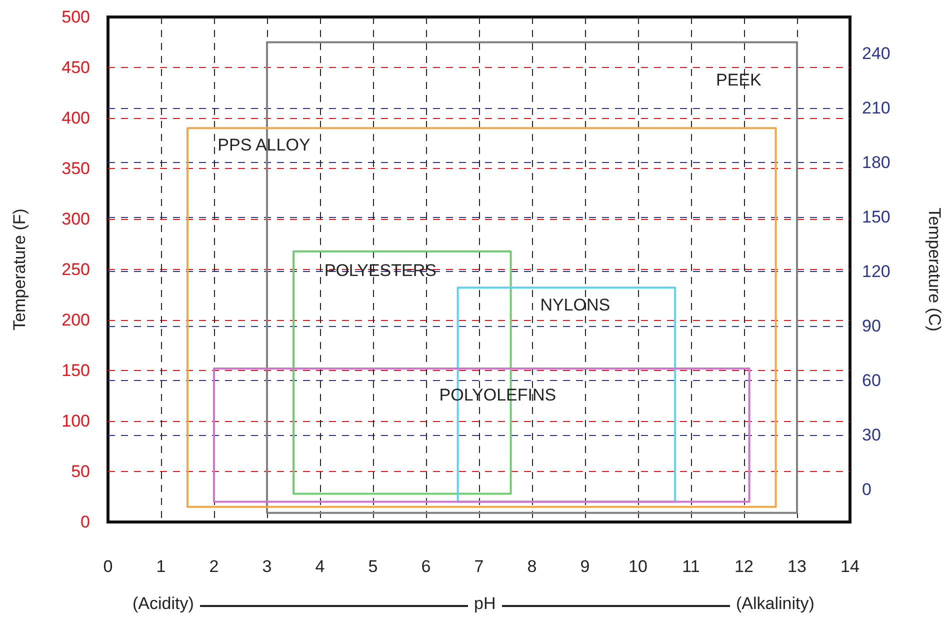  I want to click on x-tick-label: 4, so click(320, 566).